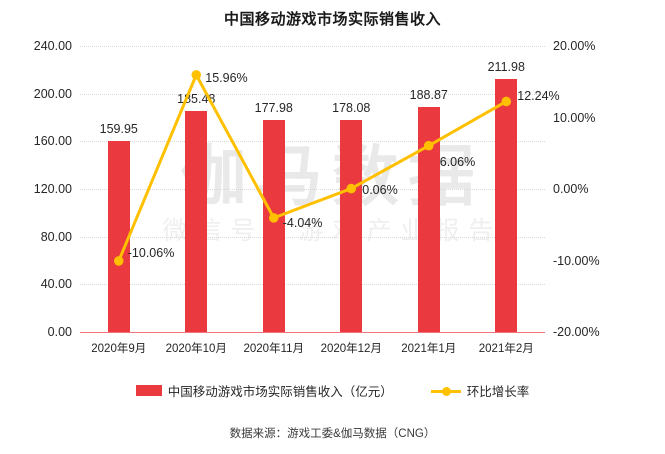 The image size is (665, 454). What do you see at coordinates (574, 117) in the screenshot?
I see `y-axis-right-tick: 10.00%` at bounding box center [574, 117].